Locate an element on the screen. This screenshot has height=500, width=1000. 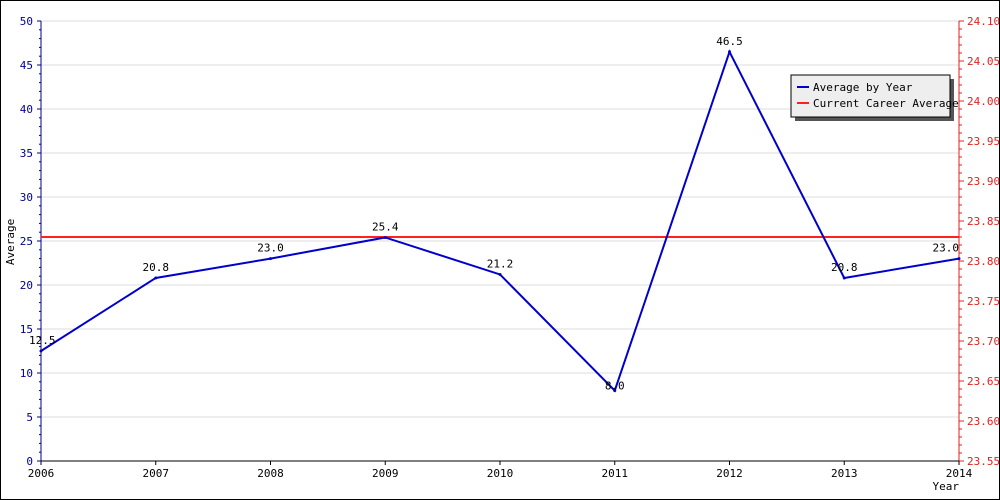
x-tick-label-2014: 2014 is located at coordinates (959, 473).